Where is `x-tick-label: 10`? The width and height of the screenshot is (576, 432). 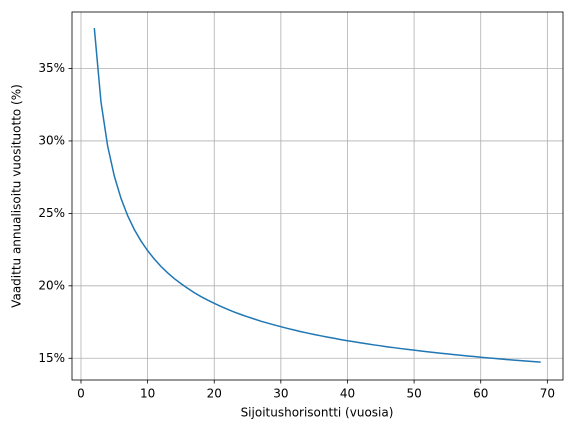
x-tick-label: 10 is located at coordinates (147, 394).